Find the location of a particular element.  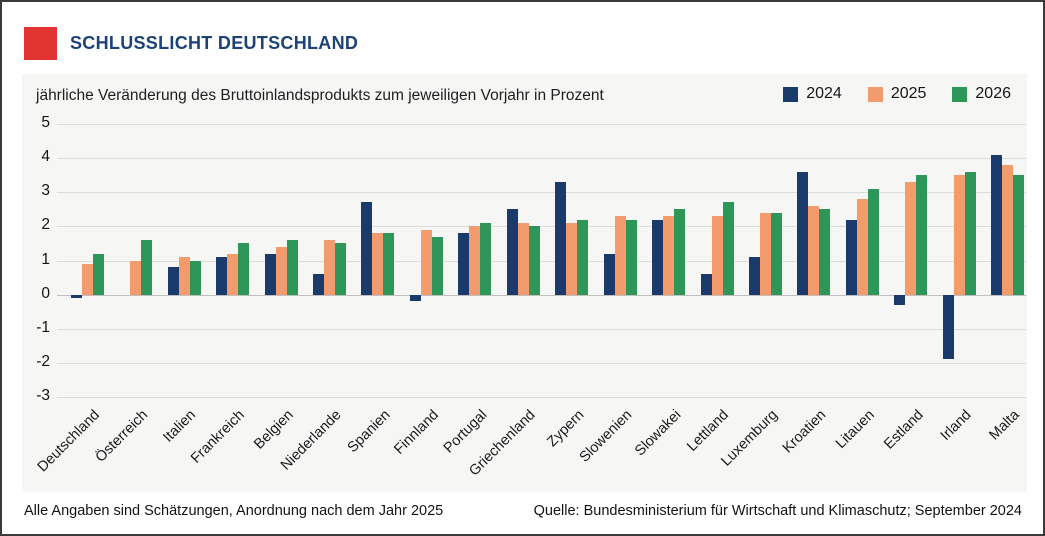

bar-Frankreich-2025 is located at coordinates (233, 274).